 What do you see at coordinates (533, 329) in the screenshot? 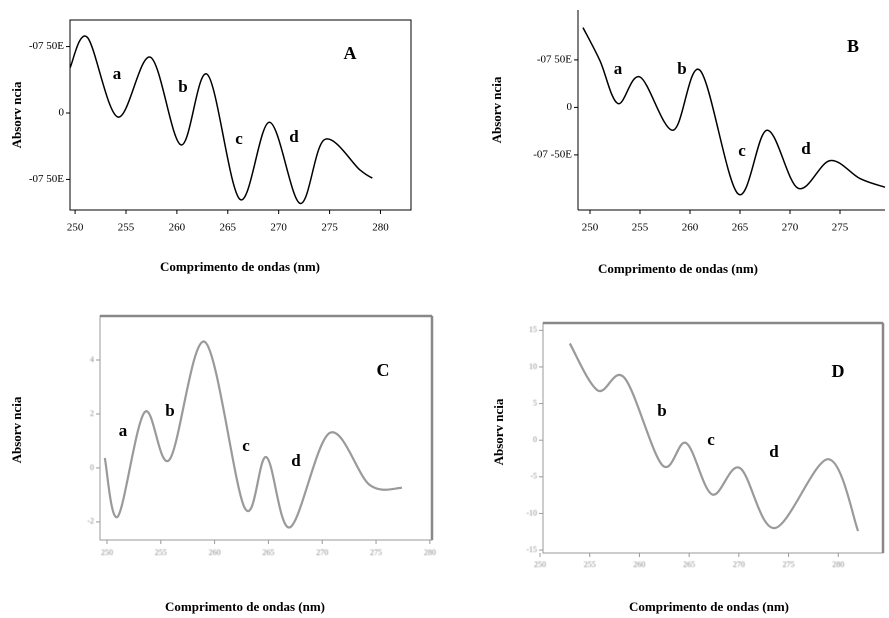
I see `y-tick-label: 15` at bounding box center [533, 329].